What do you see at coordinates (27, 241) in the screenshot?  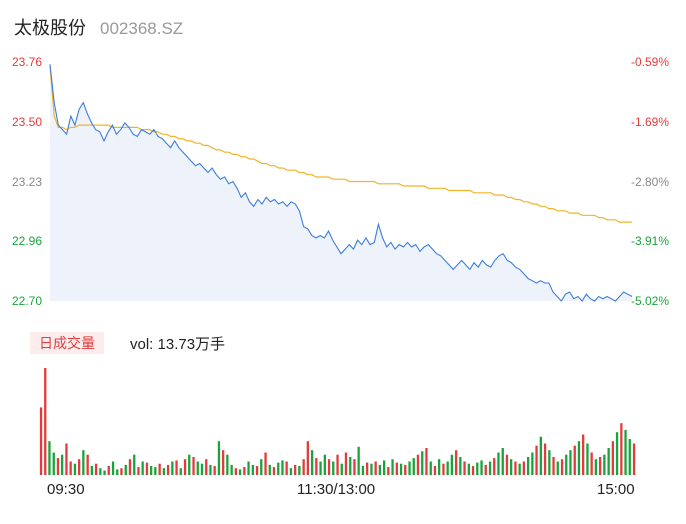 I see `y-tick-label: 22.96` at bounding box center [27, 241].